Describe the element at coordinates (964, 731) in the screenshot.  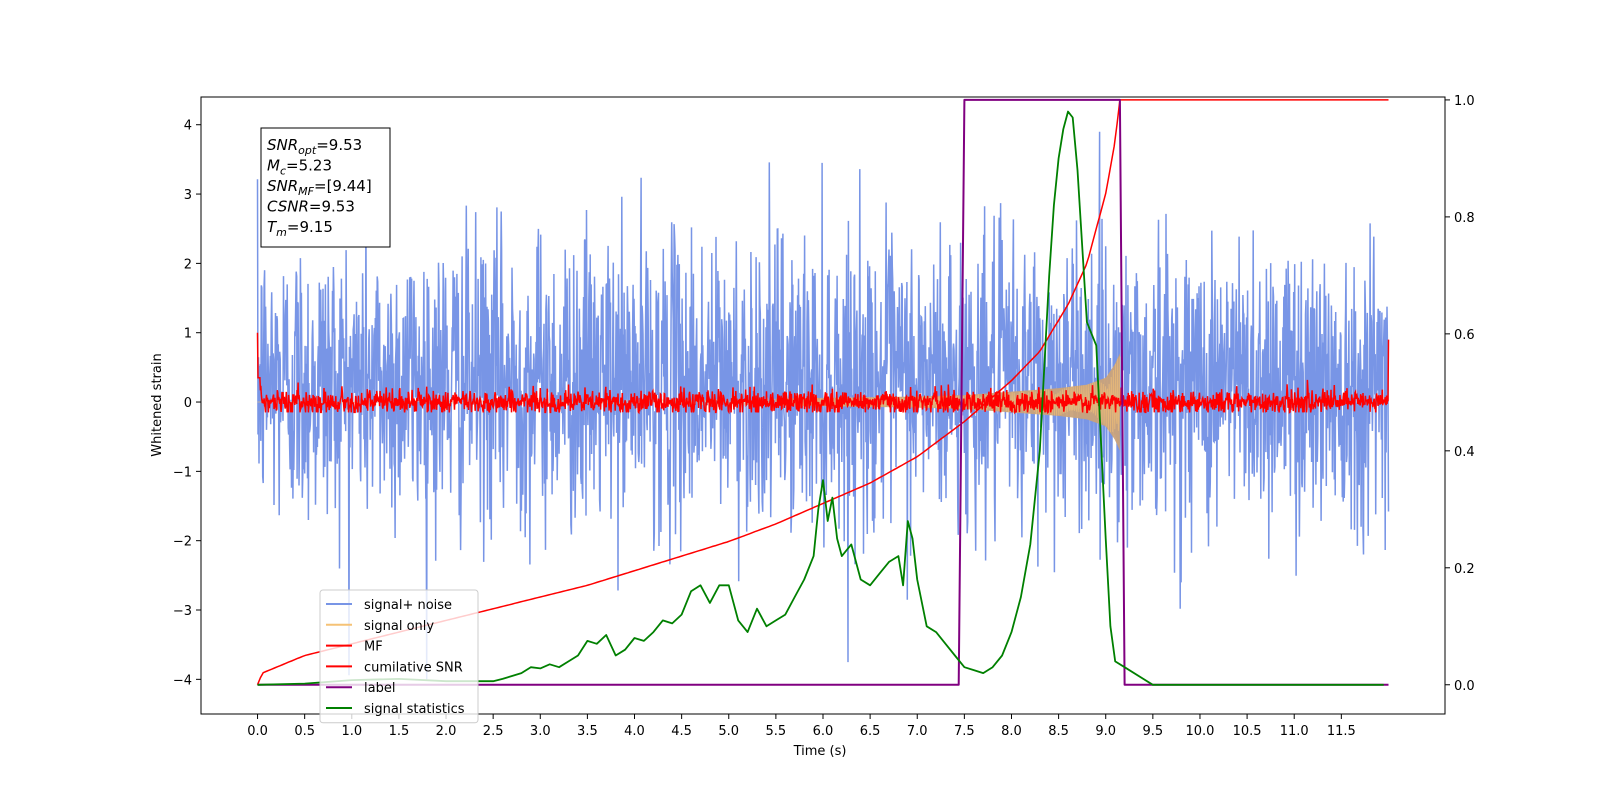
I see `x-tick-label: 7.5` at that location.